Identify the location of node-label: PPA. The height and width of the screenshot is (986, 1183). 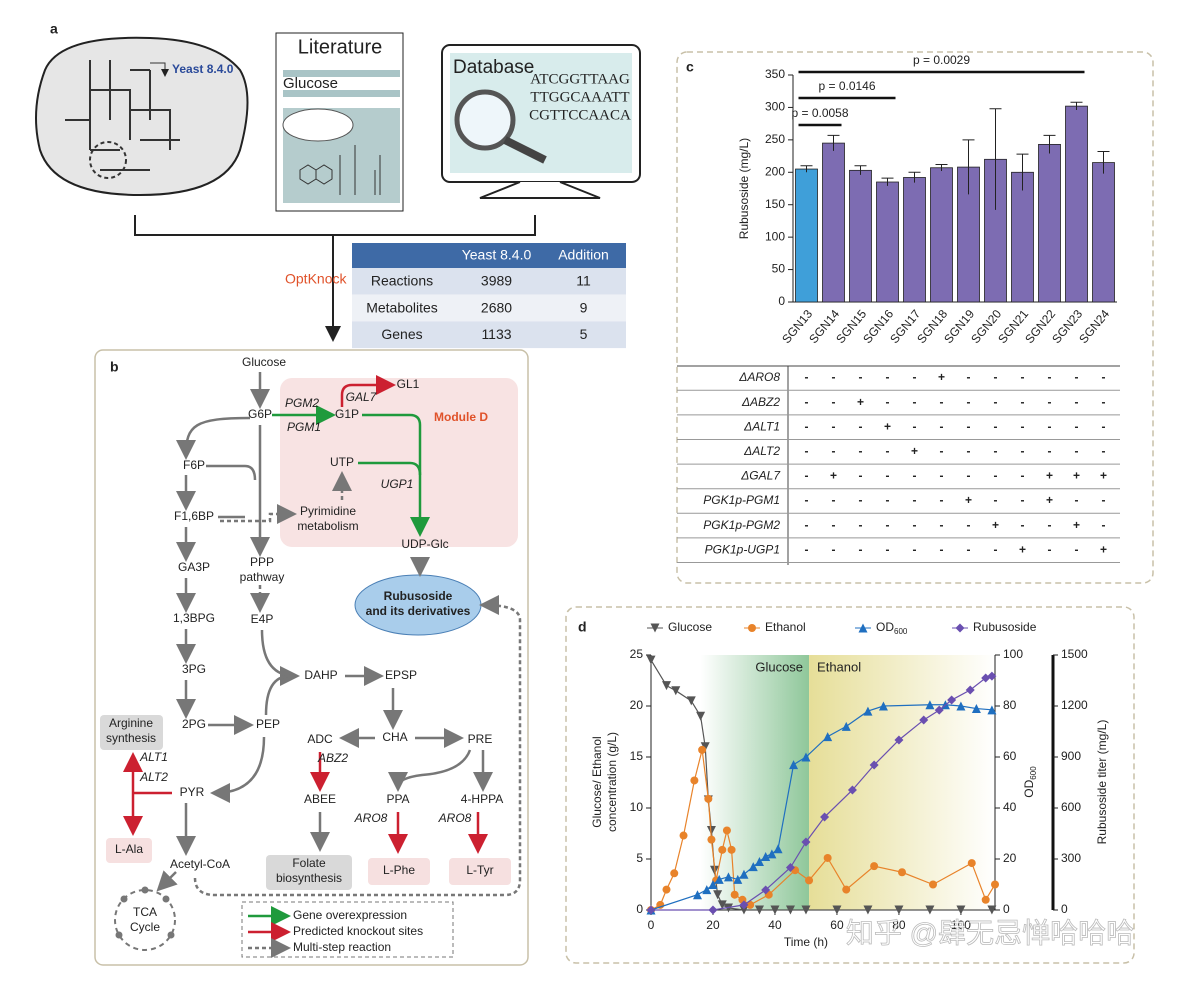
(397, 799).